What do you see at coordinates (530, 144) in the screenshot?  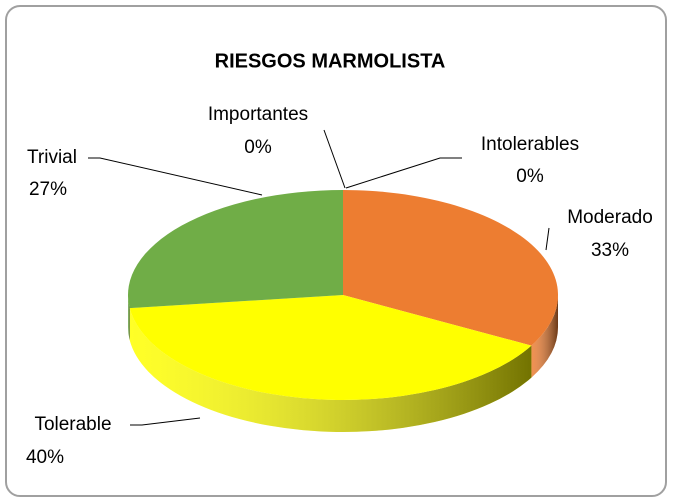 I see `slice-label: Intolerables` at bounding box center [530, 144].